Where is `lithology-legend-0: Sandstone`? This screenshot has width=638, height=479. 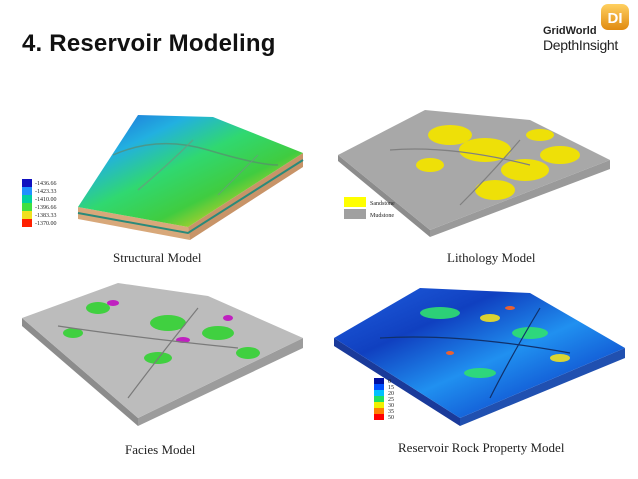 lithology-legend-0: Sandstone is located at coordinates (382, 204).